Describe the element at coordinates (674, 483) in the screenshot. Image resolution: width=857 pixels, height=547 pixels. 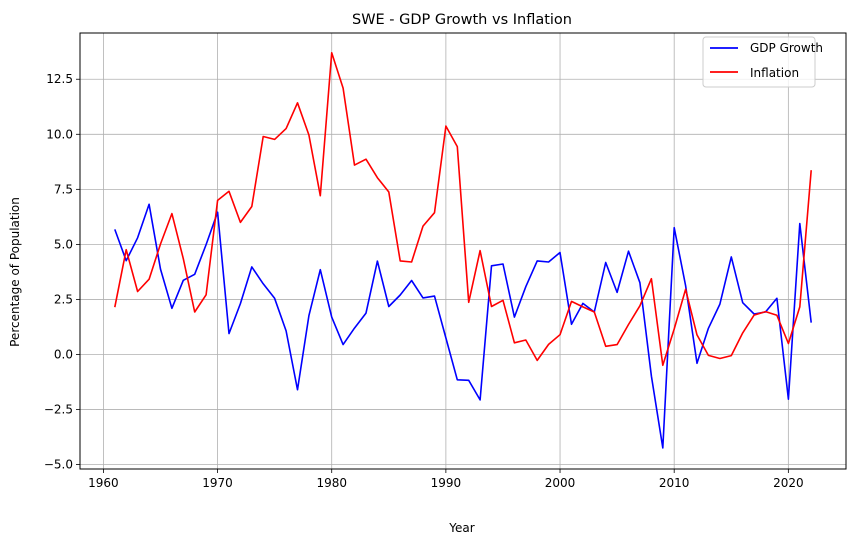
I see `x-tick-label: 2010` at that location.